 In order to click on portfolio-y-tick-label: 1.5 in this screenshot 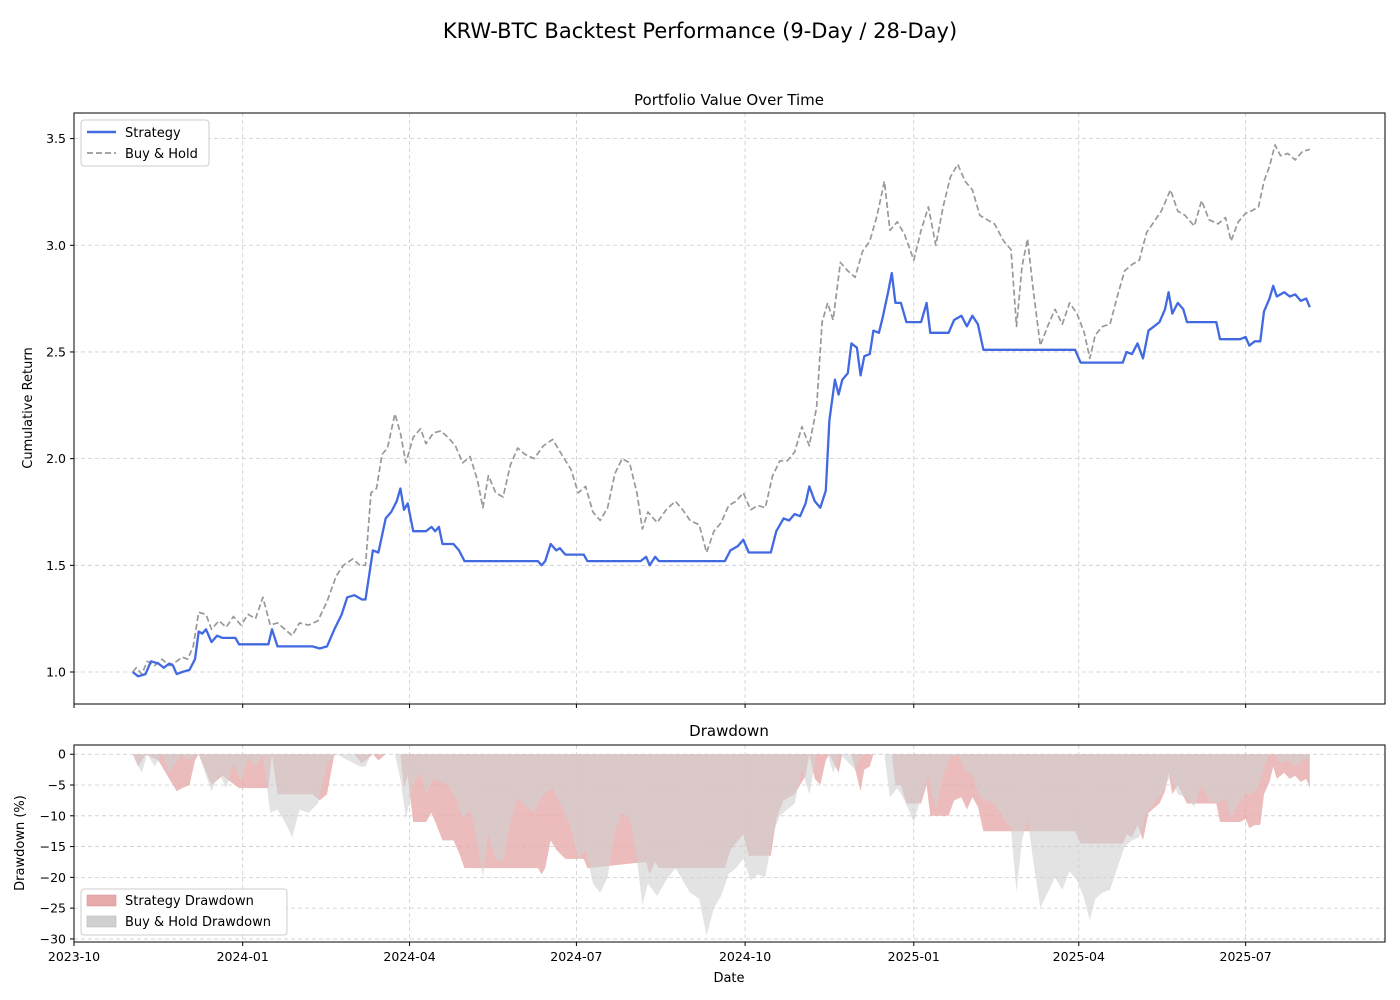, I will do `click(56, 565)`.